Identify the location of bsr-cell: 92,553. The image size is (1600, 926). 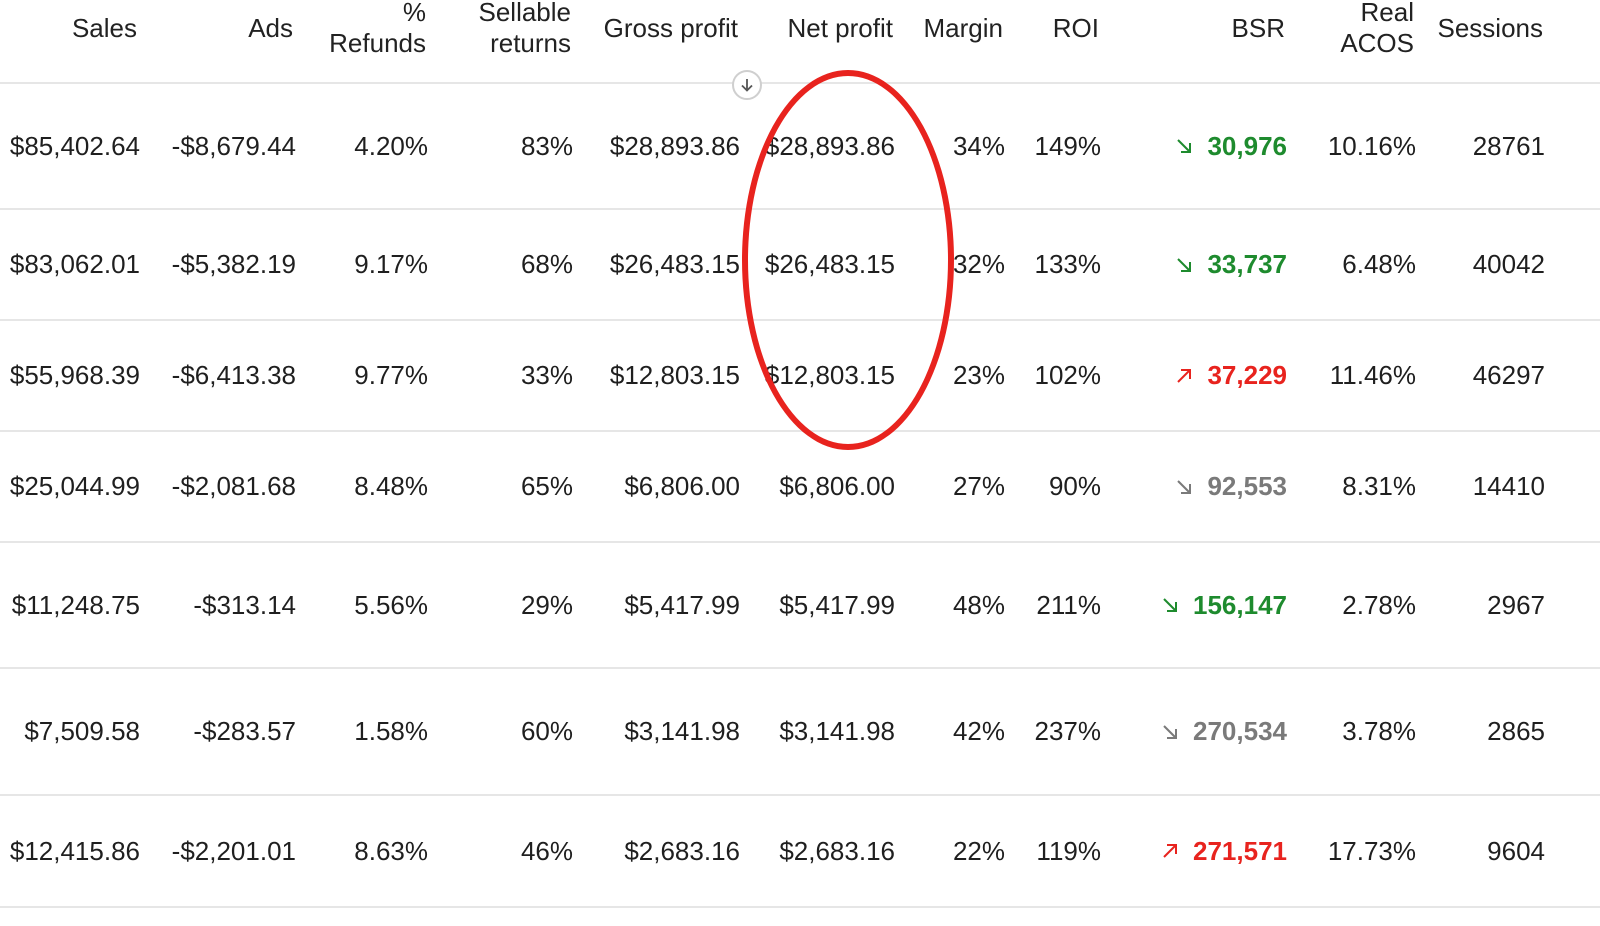
(1231, 486).